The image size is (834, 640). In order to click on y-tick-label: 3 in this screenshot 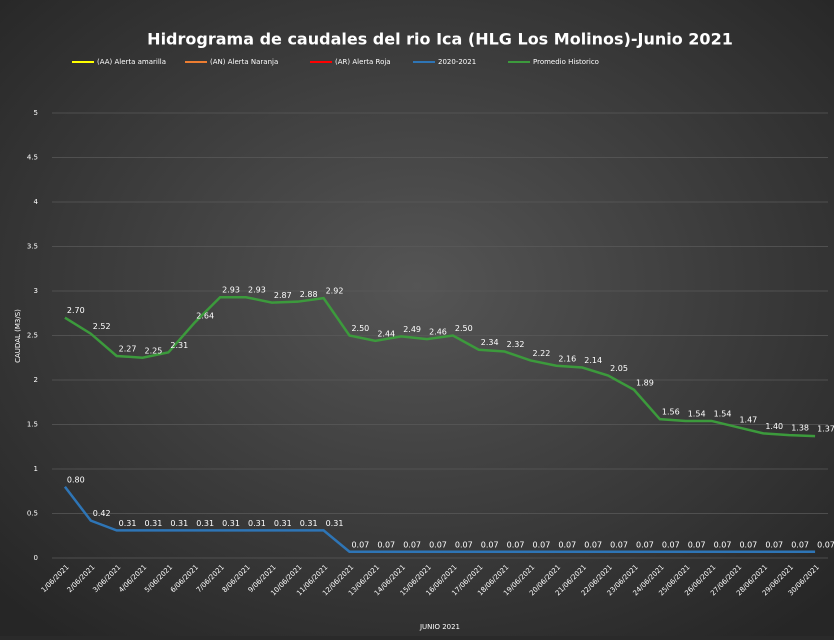, I will do `click(36, 291)`.